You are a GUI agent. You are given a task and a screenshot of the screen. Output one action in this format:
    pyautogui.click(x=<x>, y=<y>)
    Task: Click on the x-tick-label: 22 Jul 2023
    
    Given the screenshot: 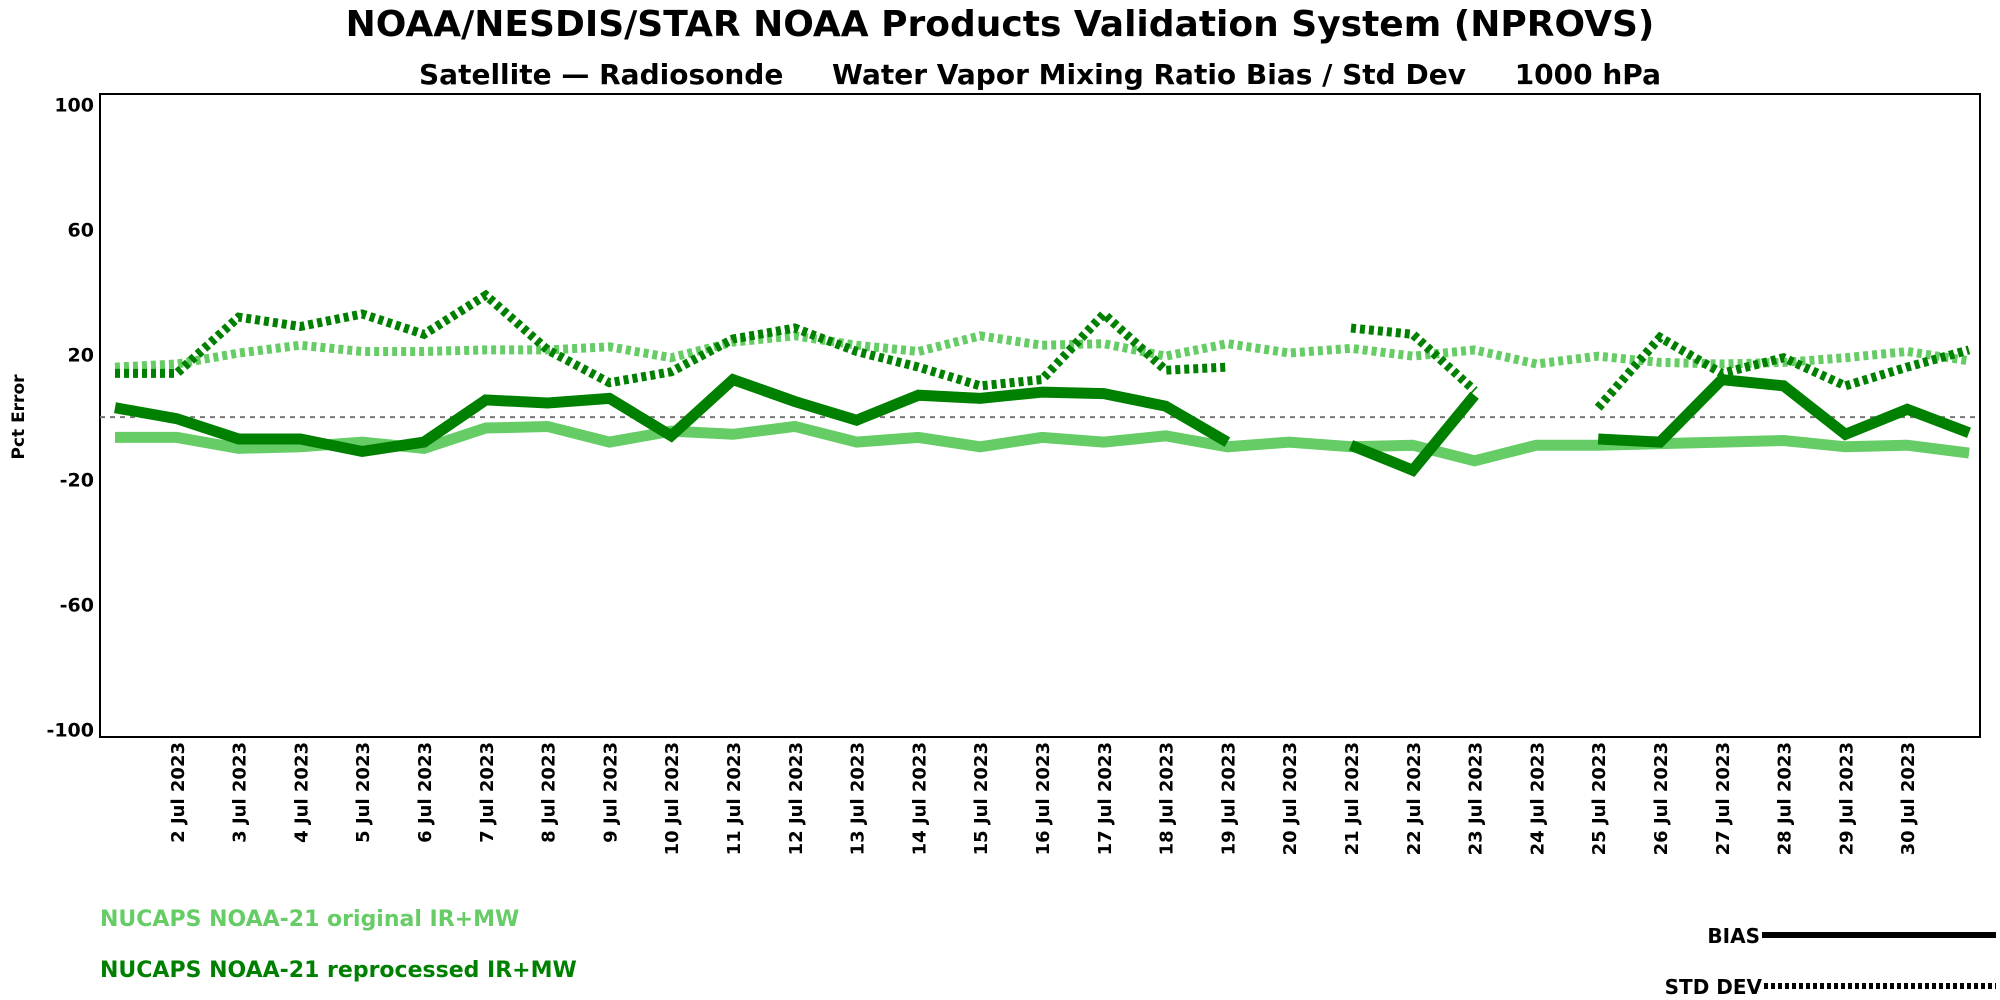 What is the action you would take?
    pyautogui.click(x=1414, y=798)
    